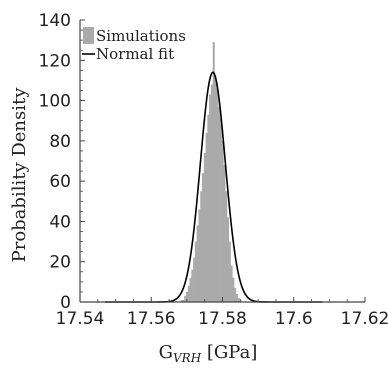 Image resolution: width=388 pixels, height=371 pixels. I want to click on x-tick-label: 17.58, so click(222, 319).